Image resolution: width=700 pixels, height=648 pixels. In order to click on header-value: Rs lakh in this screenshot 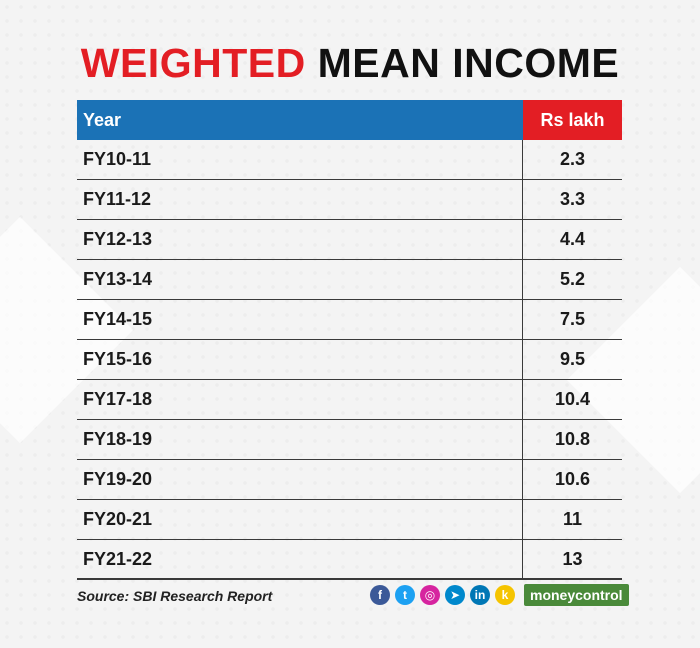, I will do `click(572, 120)`.